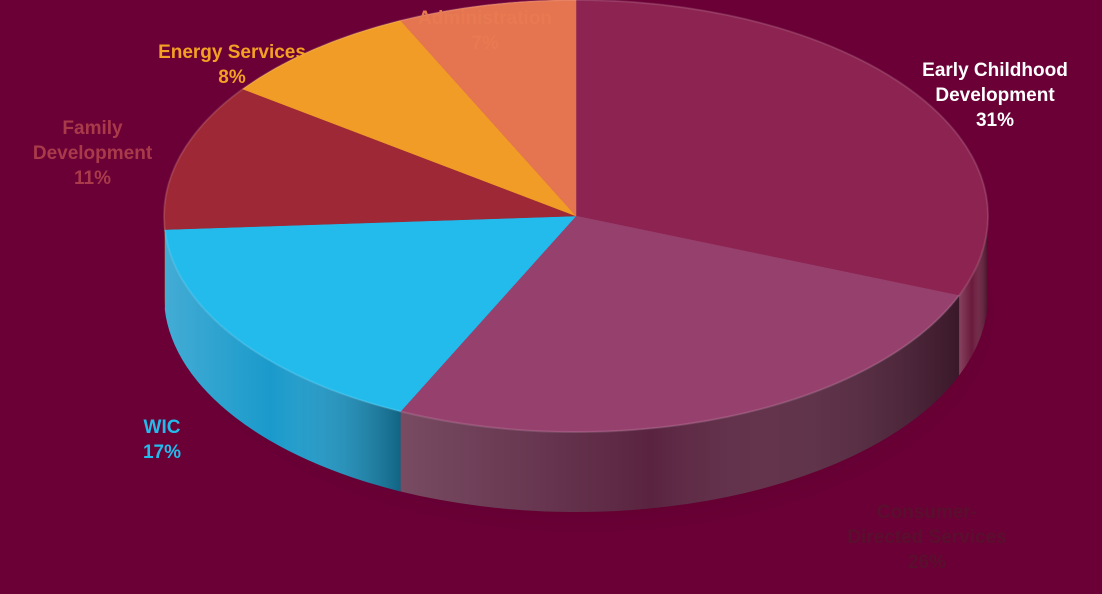 This screenshot has height=594, width=1102. I want to click on slice-label-family-development: Family Development 11%, so click(92, 153).